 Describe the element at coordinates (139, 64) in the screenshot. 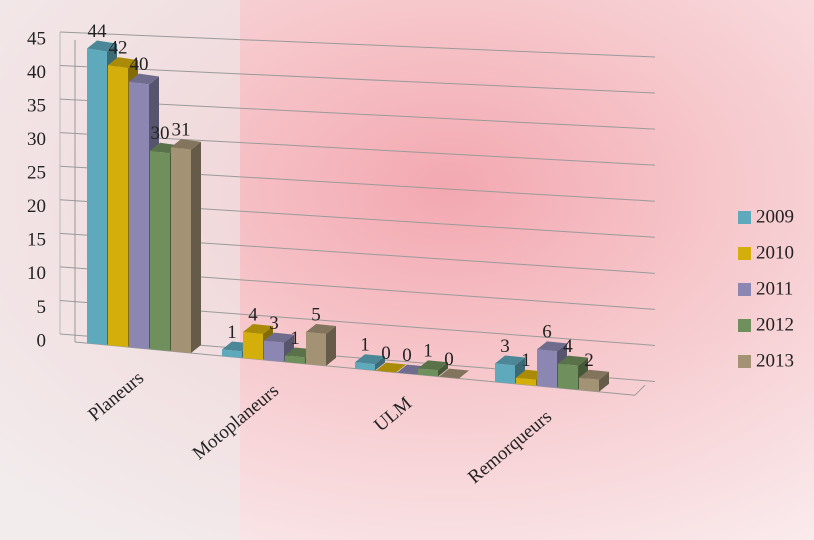

I see `value-label: 40` at that location.